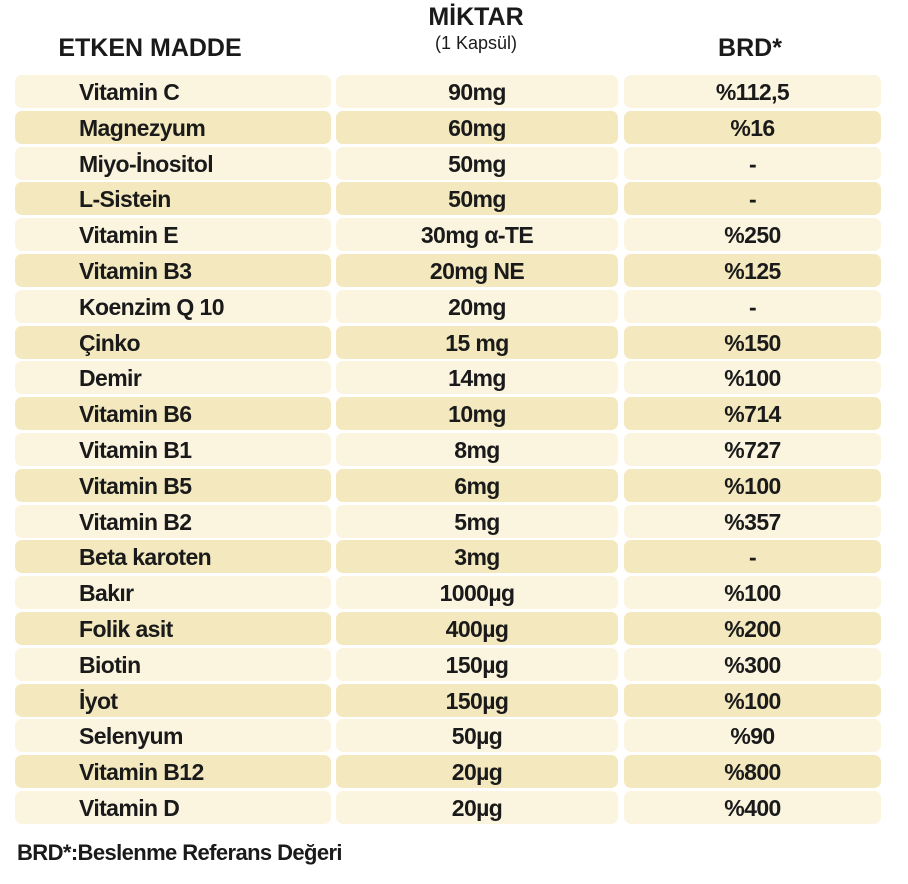 The image size is (908, 884). What do you see at coordinates (752, 807) in the screenshot?
I see `rda-cell: %400` at bounding box center [752, 807].